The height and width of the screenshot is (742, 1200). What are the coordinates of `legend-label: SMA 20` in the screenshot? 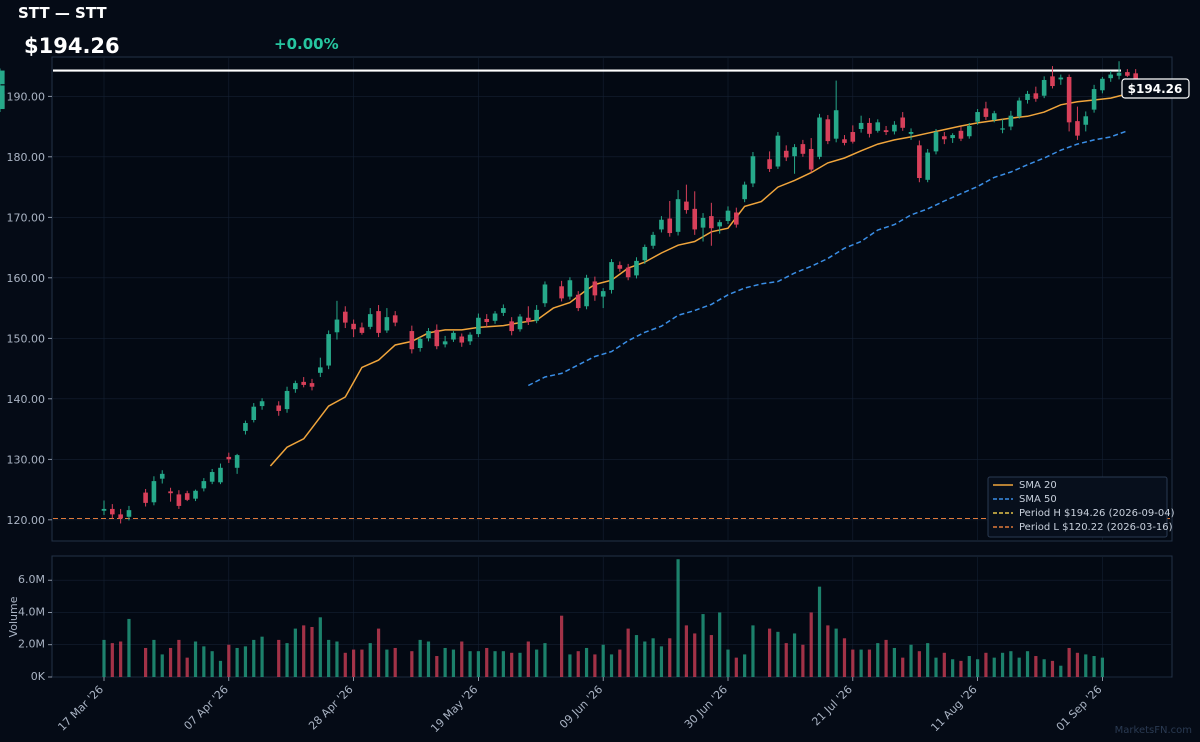 It's located at (1038, 485).